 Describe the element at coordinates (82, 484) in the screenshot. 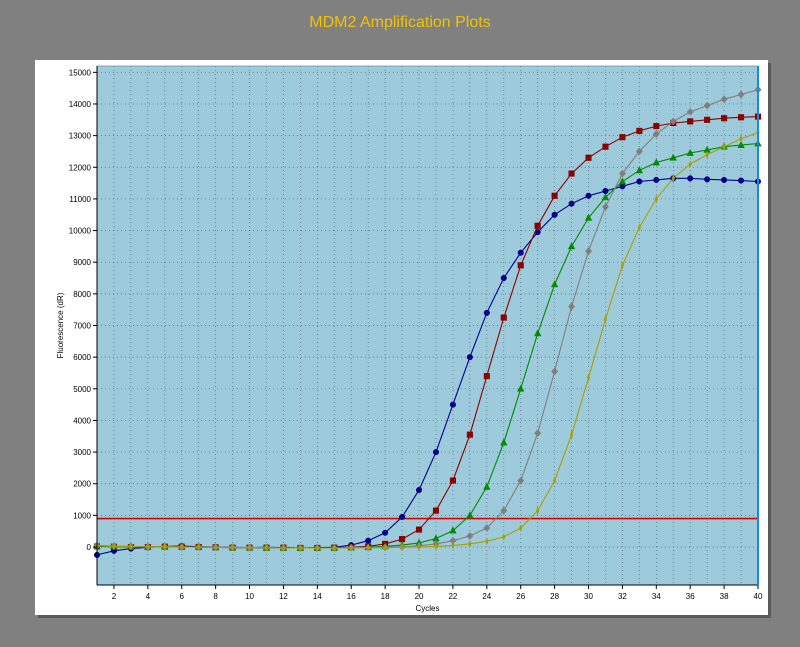

I see `y-tick-label: 2000` at that location.